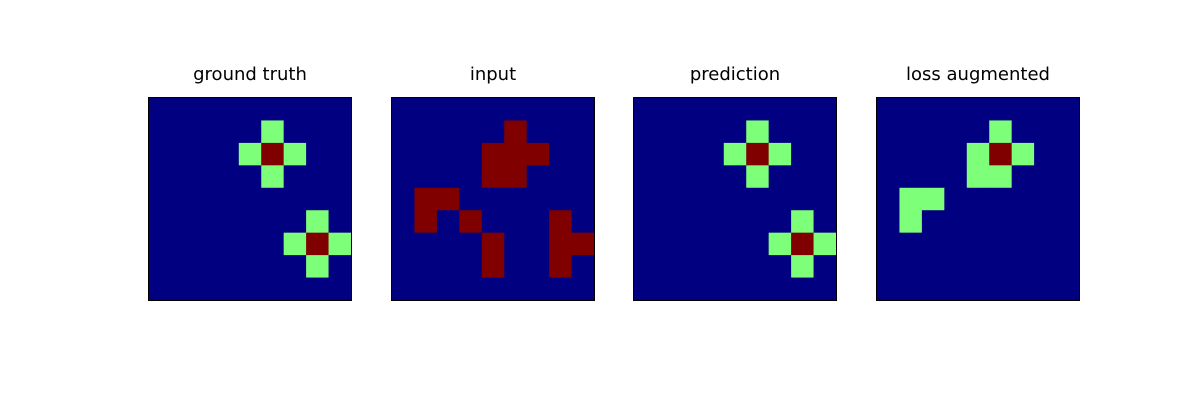 This screenshot has width=1200, height=400. I want to click on panel-ground-truth: ground truth, so click(250, 180).